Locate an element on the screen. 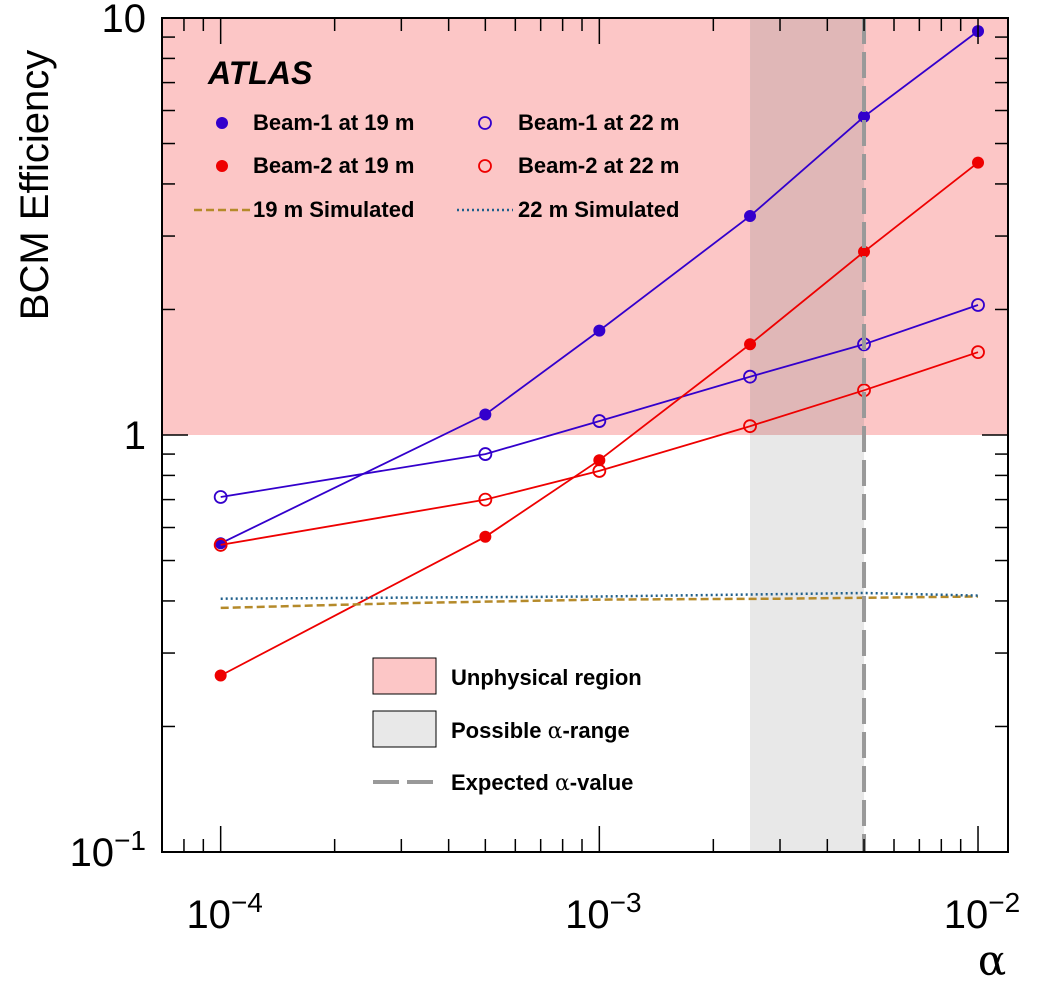  x-tick-label-2: 10⁻² is located at coordinates (982, 912).